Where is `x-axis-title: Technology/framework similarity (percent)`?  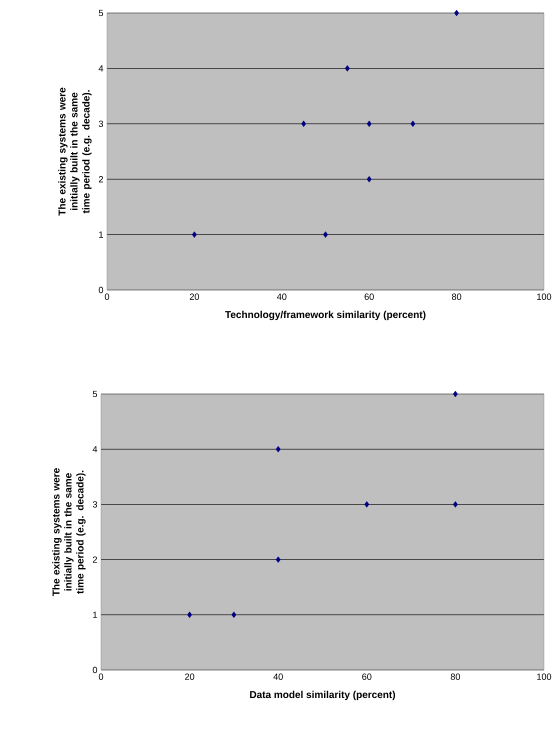 x-axis-title: Technology/framework similarity (percent) is located at coordinates (325, 315).